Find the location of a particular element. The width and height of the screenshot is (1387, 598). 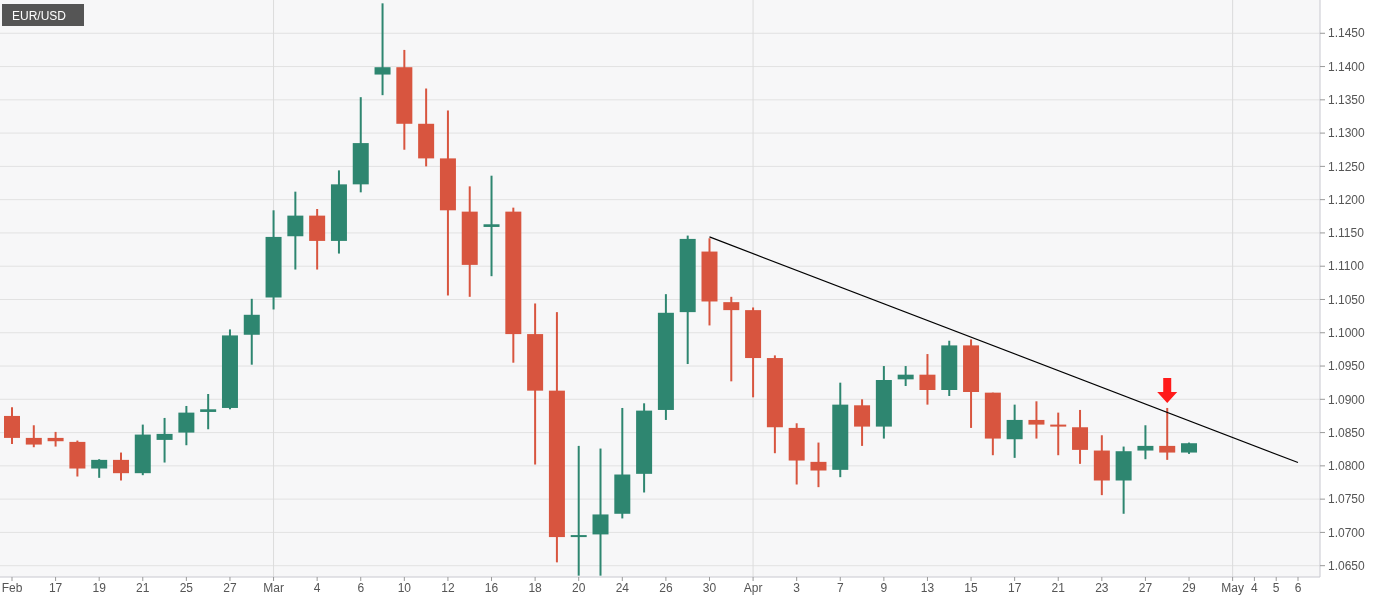

y-tick-label: 1.0900 is located at coordinates (1347, 399).